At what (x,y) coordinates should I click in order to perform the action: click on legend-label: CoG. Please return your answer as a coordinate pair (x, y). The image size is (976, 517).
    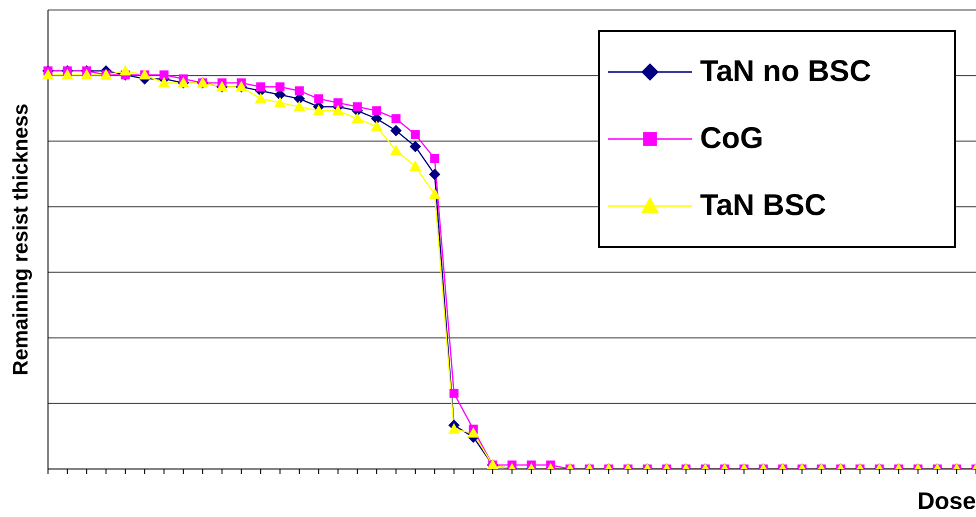
    Looking at the image, I should click on (732, 139).